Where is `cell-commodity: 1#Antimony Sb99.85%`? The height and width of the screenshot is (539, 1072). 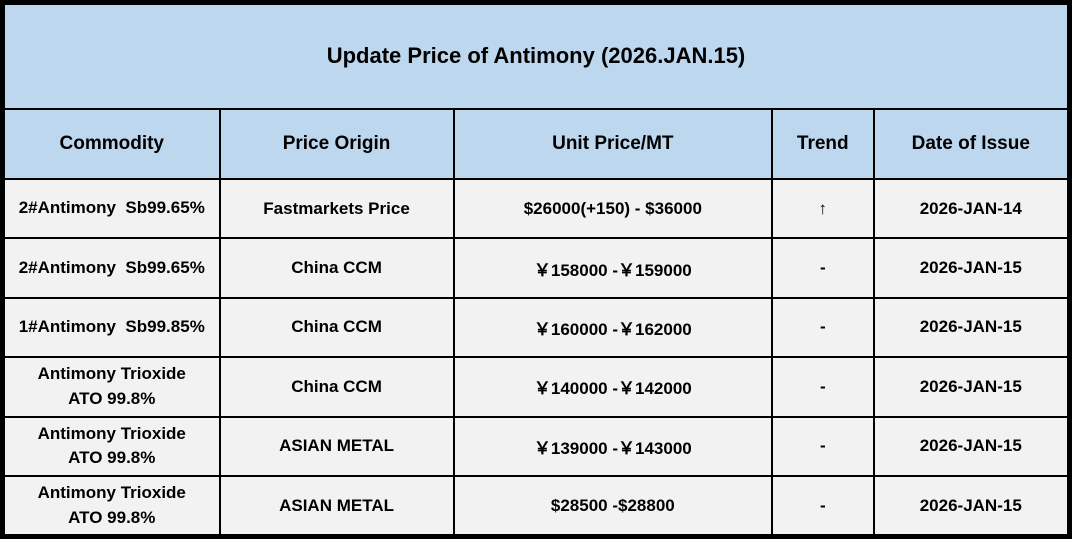 cell-commodity: 1#Antimony Sb99.85% is located at coordinates (111, 327).